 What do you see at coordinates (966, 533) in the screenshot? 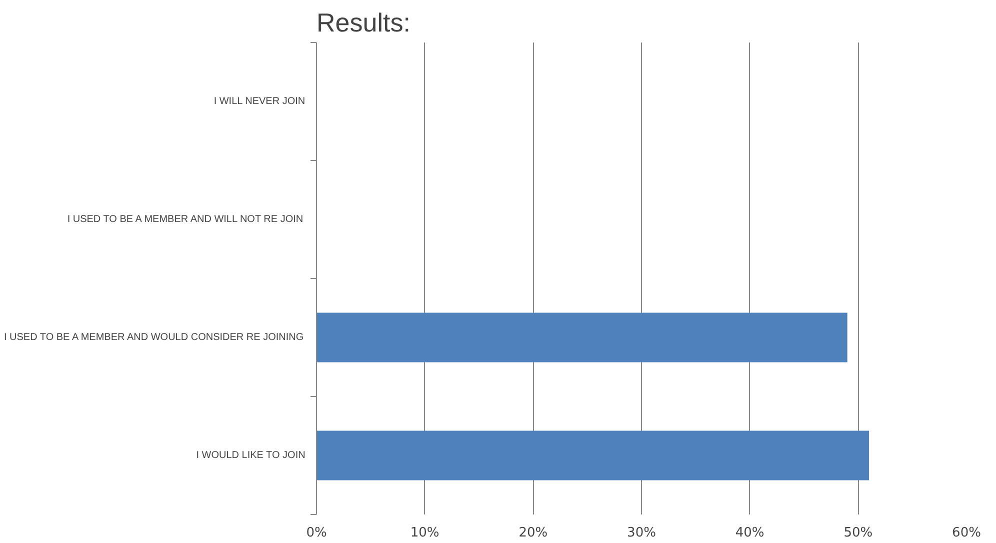
I see `x-tick-label: 60%` at bounding box center [966, 533].